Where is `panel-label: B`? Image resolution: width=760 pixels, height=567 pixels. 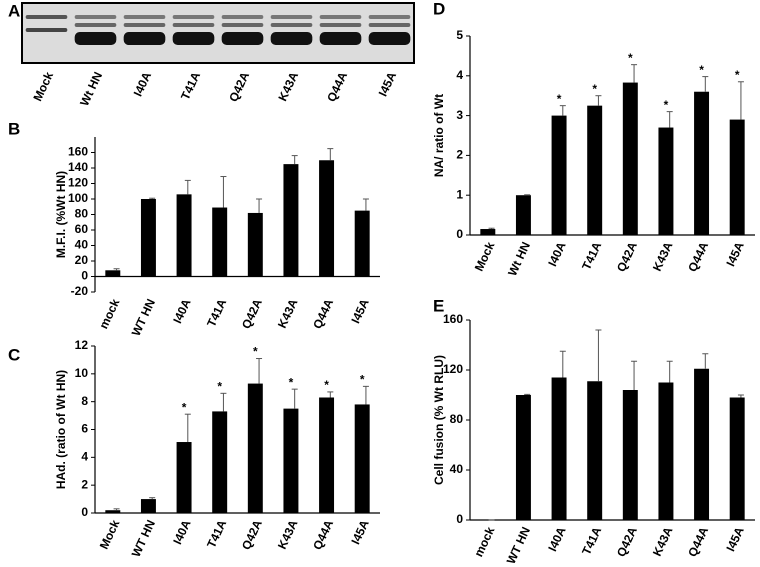
panel-label: B is located at coordinates (14, 128).